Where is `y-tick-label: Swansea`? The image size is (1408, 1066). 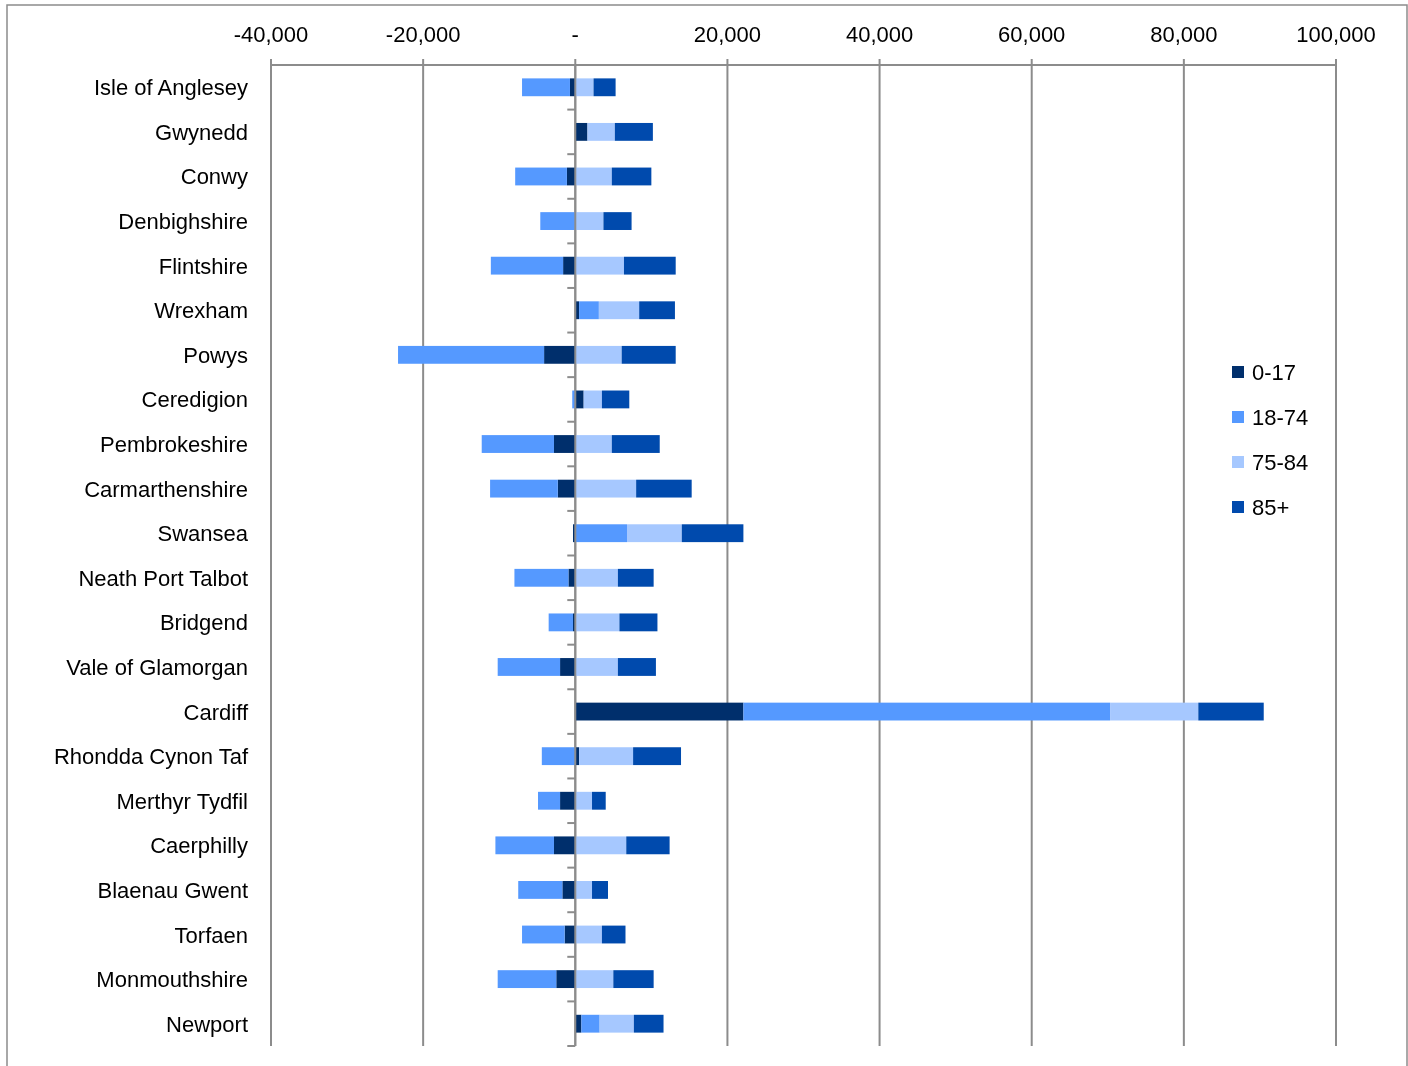
y-tick-label: Swansea is located at coordinates (203, 534).